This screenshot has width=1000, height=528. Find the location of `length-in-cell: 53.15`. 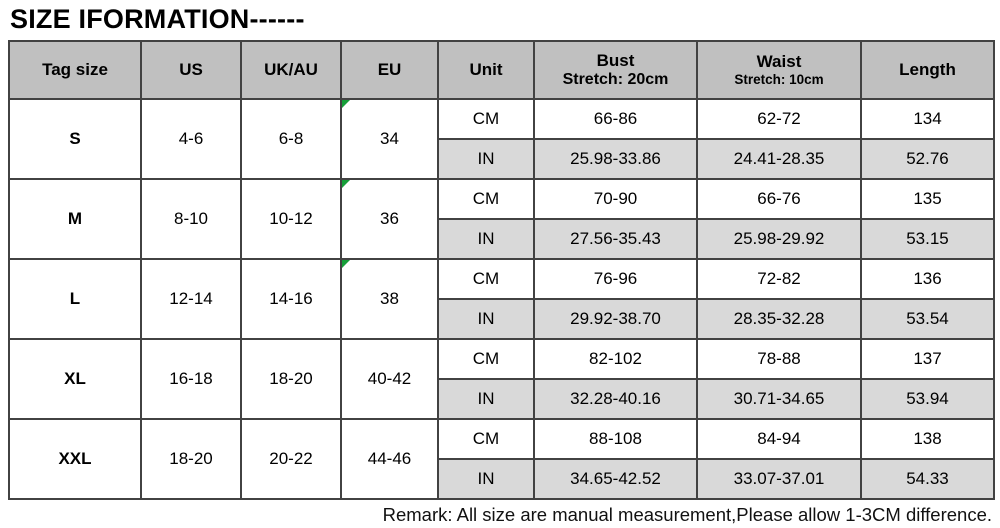

length-in-cell: 53.15 is located at coordinates (927, 239).